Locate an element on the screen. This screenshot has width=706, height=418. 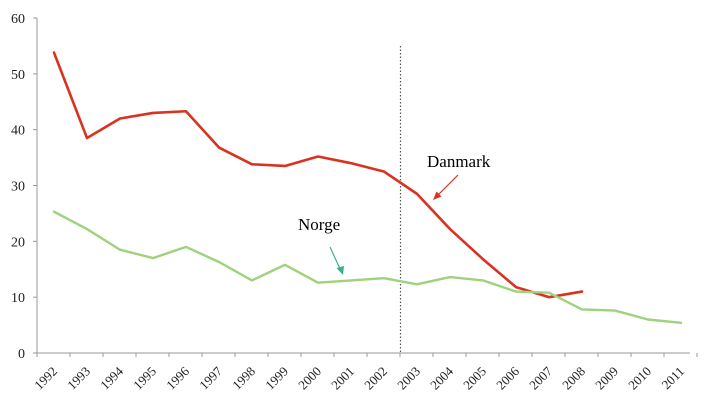
x-tick-label: 2005 is located at coordinates (474, 378).